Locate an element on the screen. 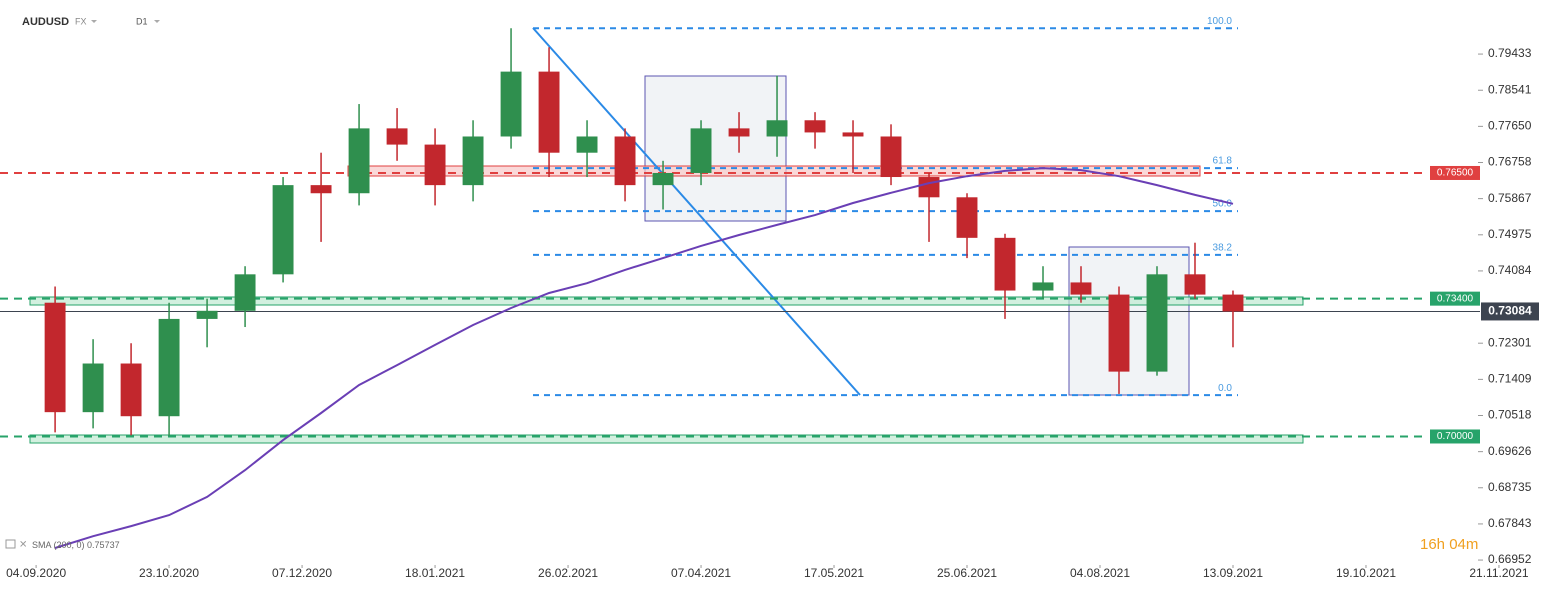  level-label: 0.70000 is located at coordinates (1455, 436).